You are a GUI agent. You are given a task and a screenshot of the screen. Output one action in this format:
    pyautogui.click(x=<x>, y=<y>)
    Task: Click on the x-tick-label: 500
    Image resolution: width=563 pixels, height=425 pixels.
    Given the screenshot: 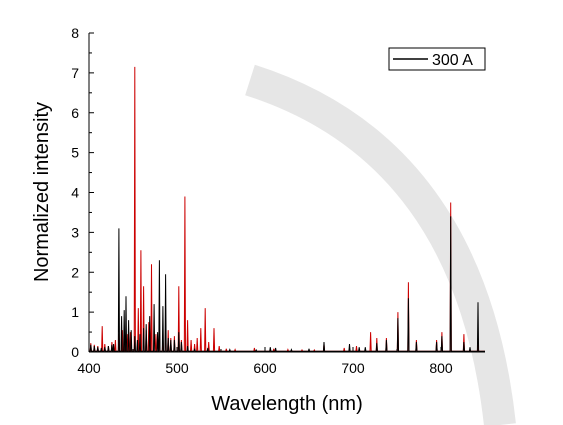 What is the action you would take?
    pyautogui.click(x=177, y=368)
    